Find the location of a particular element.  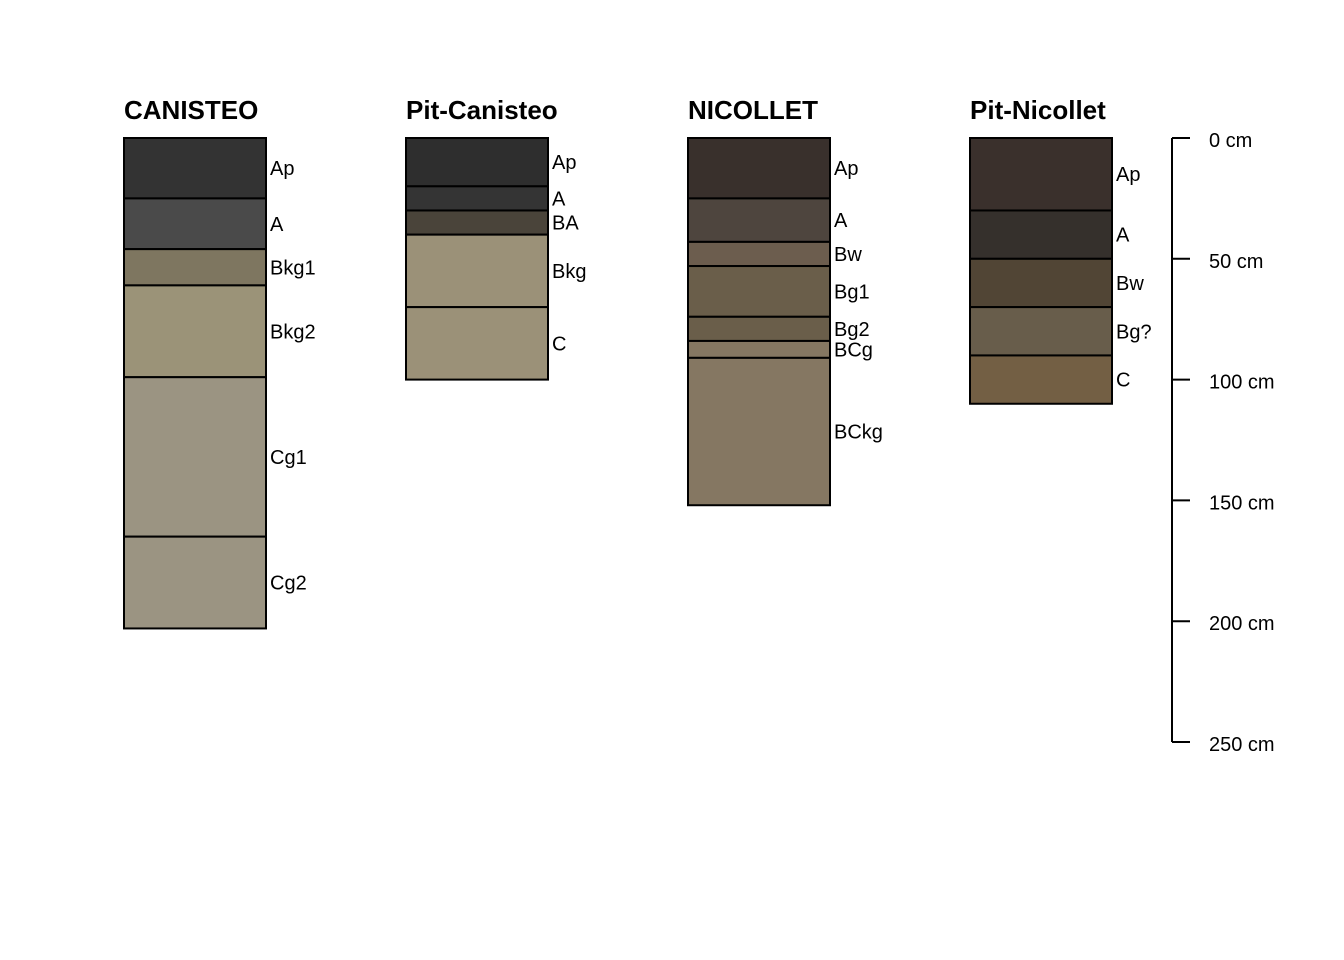

horizon-bckg is located at coordinates (759, 431).